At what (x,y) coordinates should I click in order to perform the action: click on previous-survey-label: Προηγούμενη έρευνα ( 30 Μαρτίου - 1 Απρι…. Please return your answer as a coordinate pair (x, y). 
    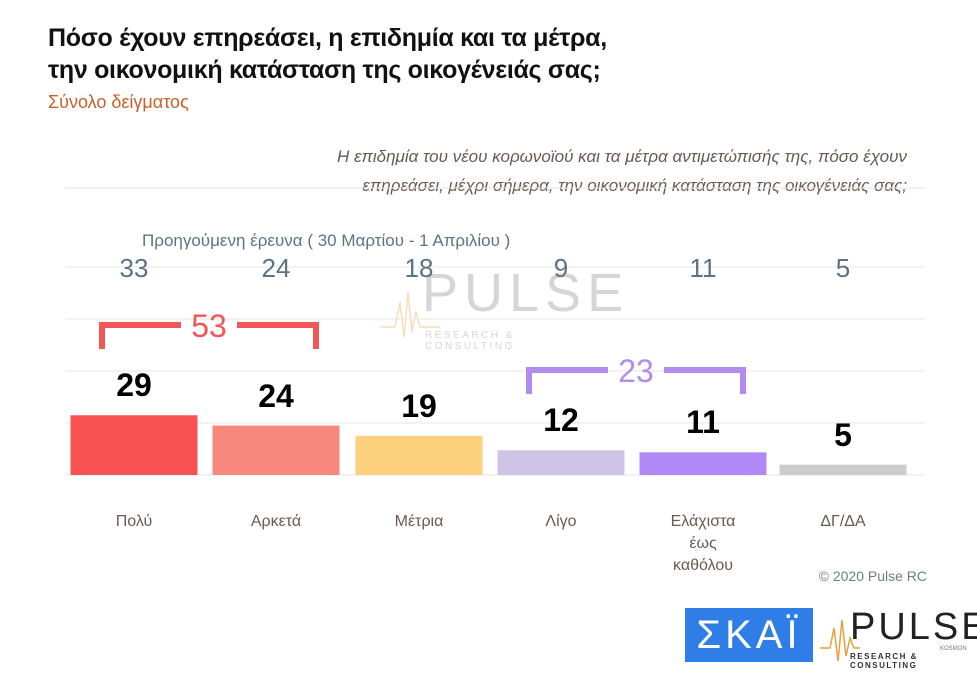
    Looking at the image, I should click on (326, 240).